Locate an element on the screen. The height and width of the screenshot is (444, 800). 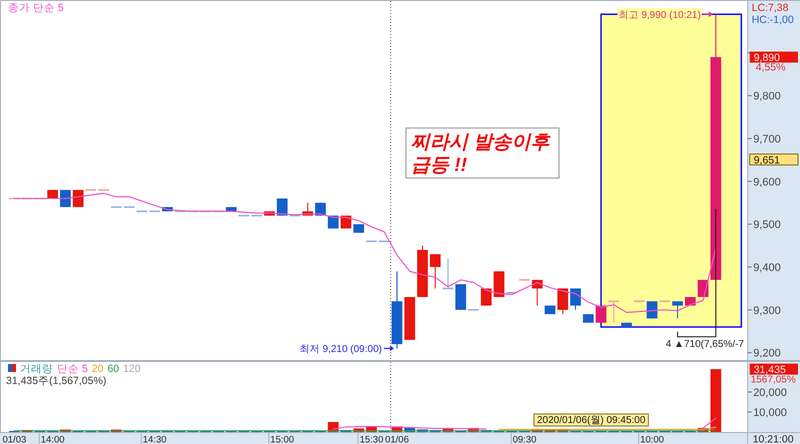
x-tick-label: 15:30 is located at coordinates (372, 439).